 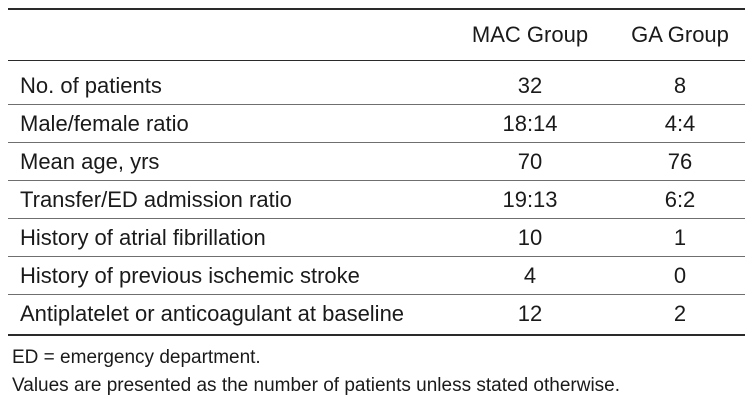 What do you see at coordinates (680, 161) in the screenshot?
I see `ga-value: 76` at bounding box center [680, 161].